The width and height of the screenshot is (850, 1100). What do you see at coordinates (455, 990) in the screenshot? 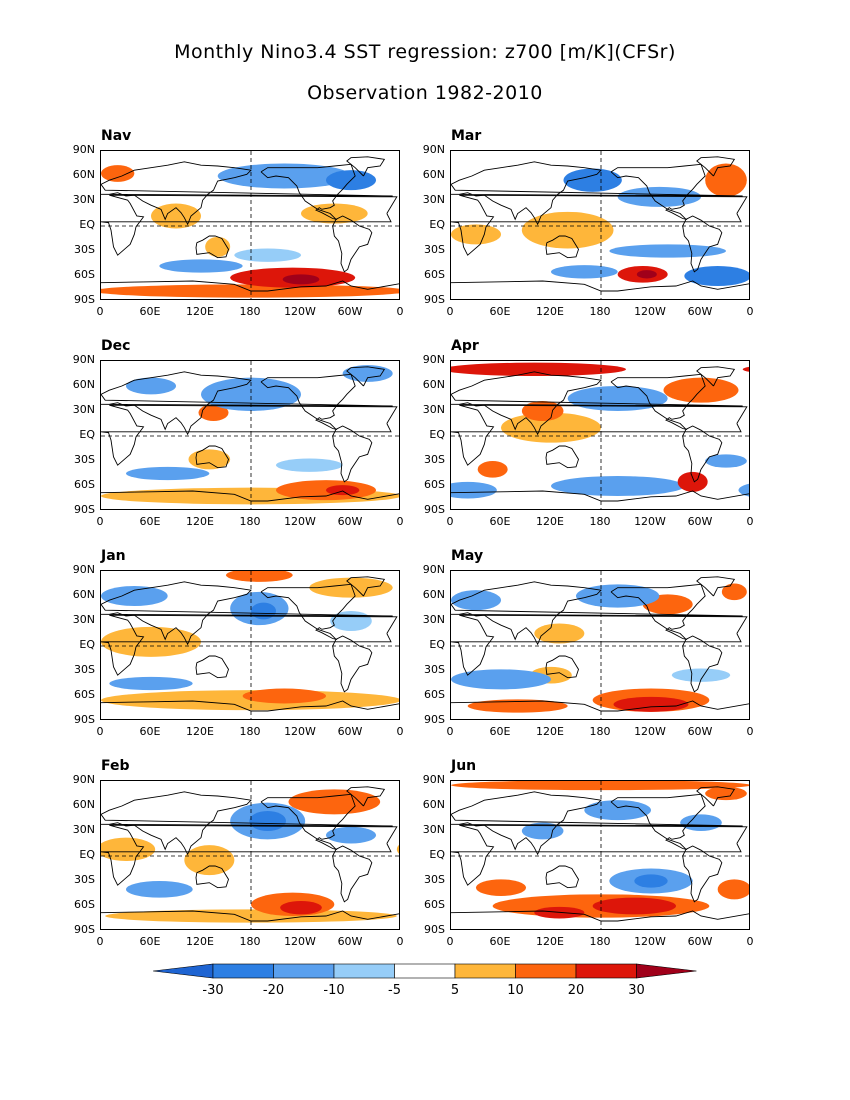
I see `colorbar-tick-label: 5` at bounding box center [455, 990].